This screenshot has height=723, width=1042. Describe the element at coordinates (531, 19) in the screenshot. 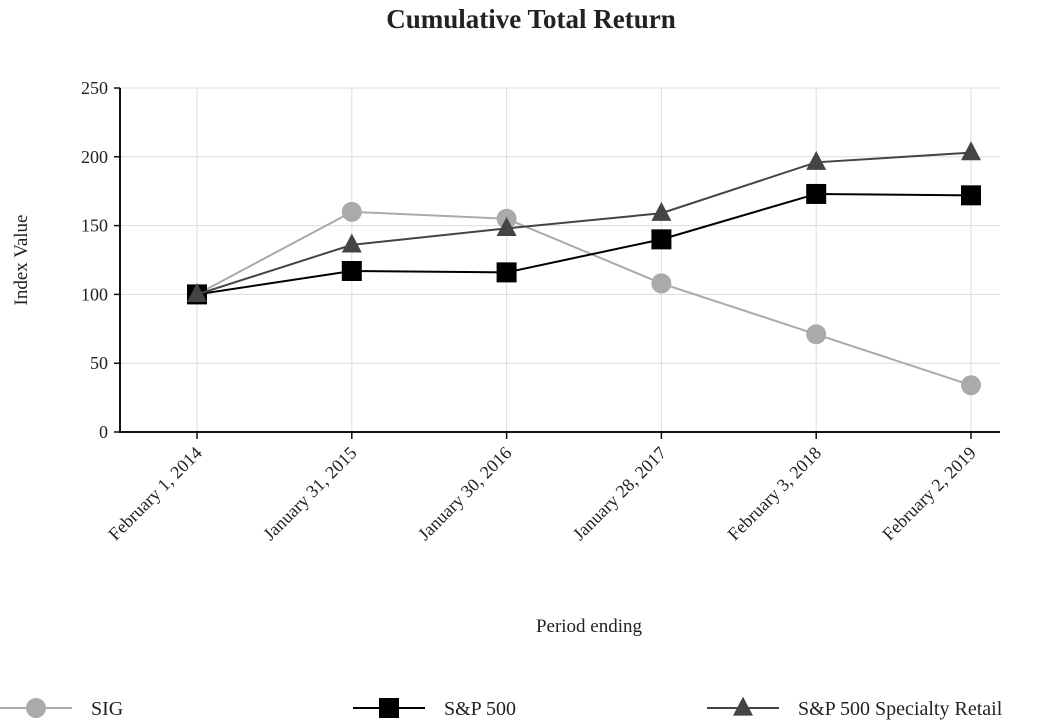

I see `chart-title: Cumulative Total Return` at that location.